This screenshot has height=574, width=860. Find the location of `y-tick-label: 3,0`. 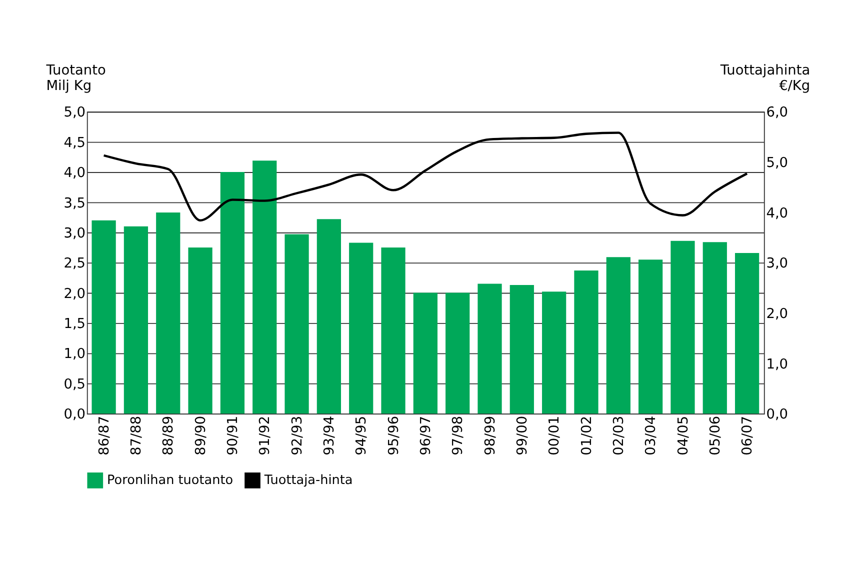

y-tick-label: 3,0 is located at coordinates (75, 233).